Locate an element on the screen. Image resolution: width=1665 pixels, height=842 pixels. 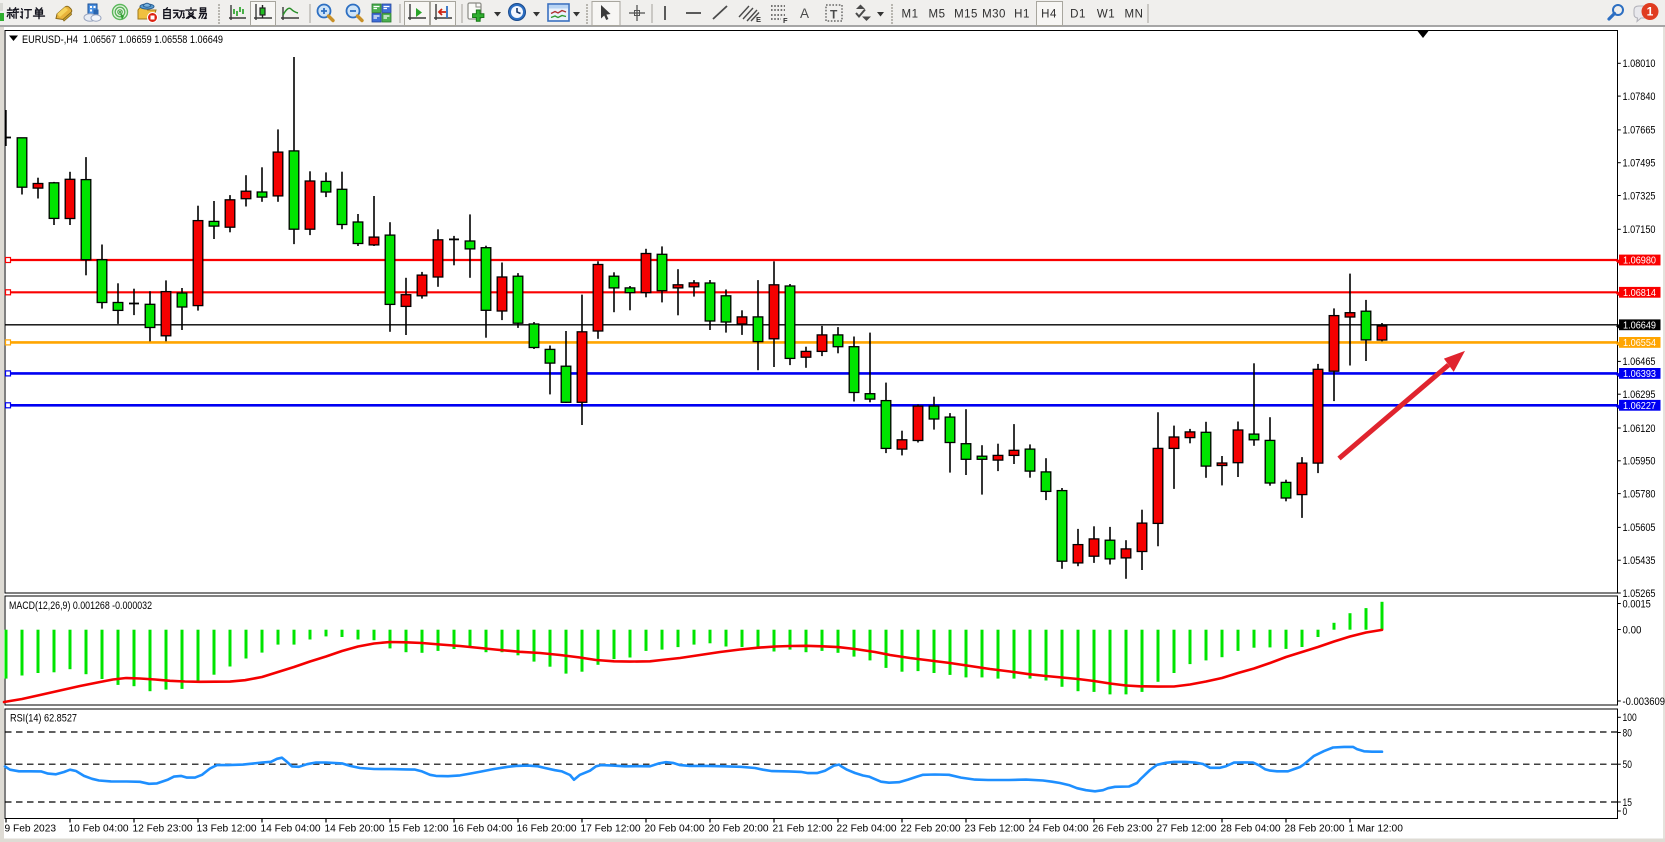
svg-text: 1.06649 is located at coordinates (1639, 326).